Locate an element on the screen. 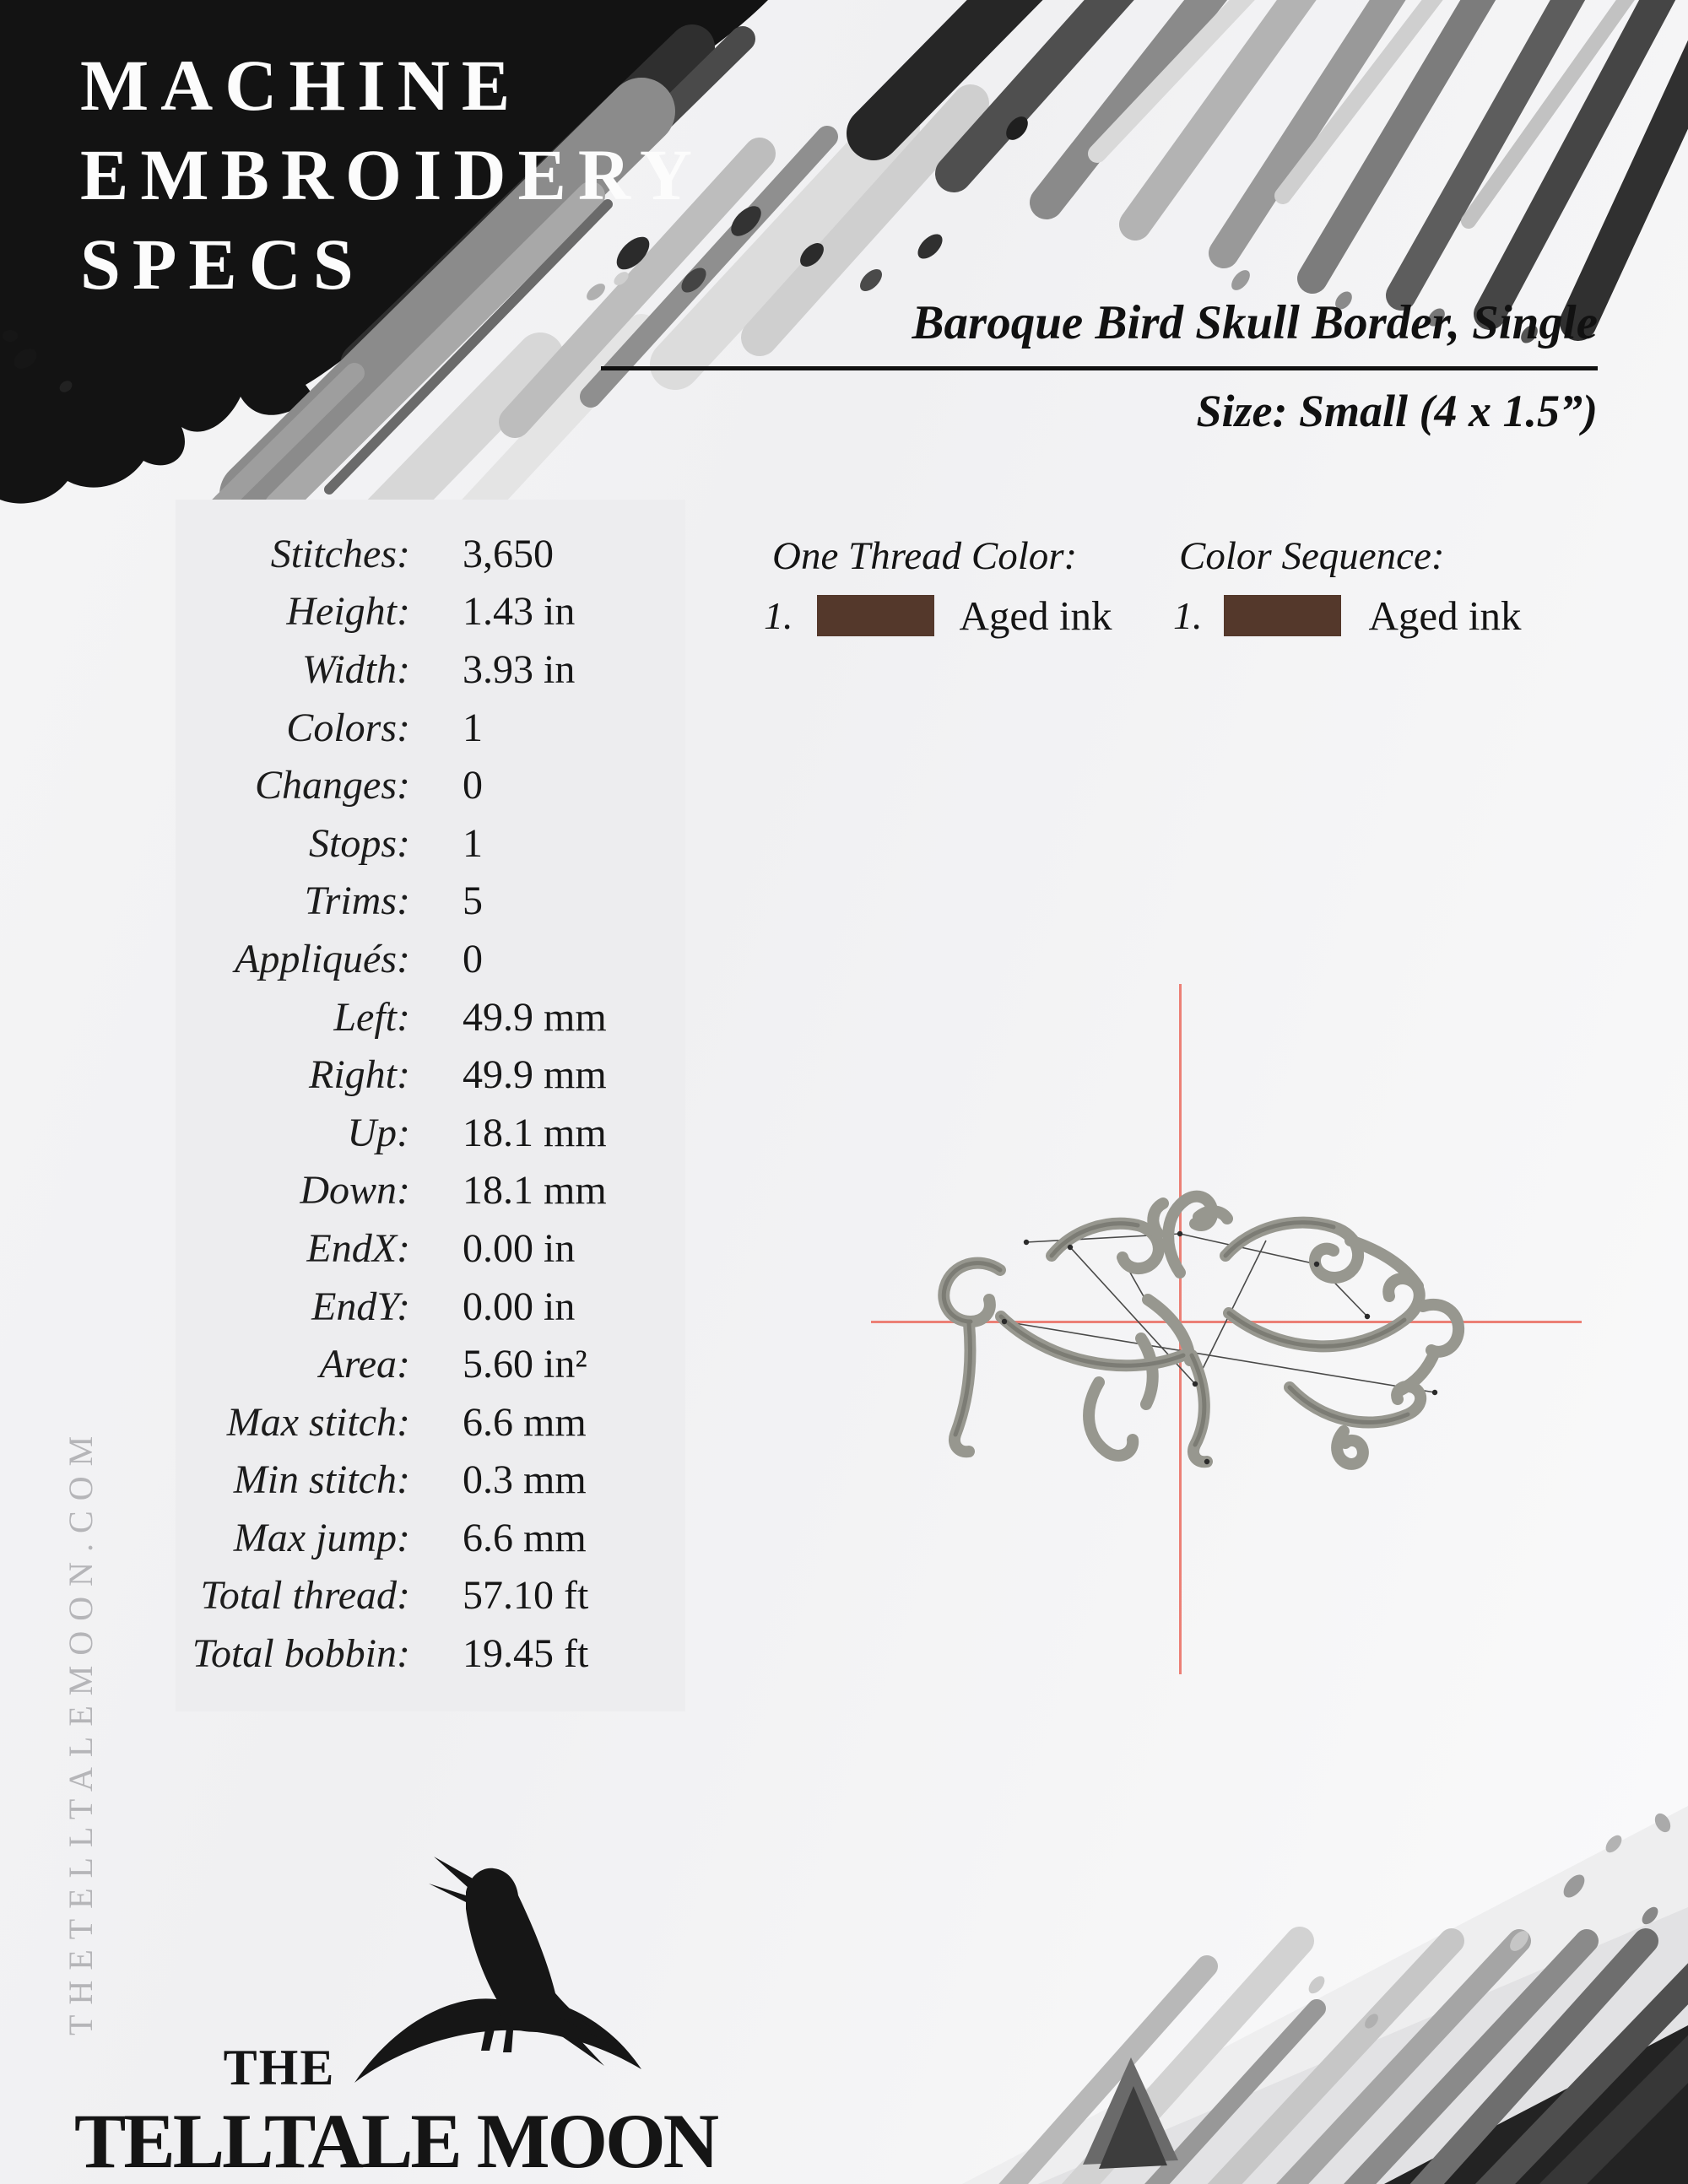 Image resolution: width=1688 pixels, height=2184 pixels. spec-value: 0.3 mm is located at coordinates (525, 1480).